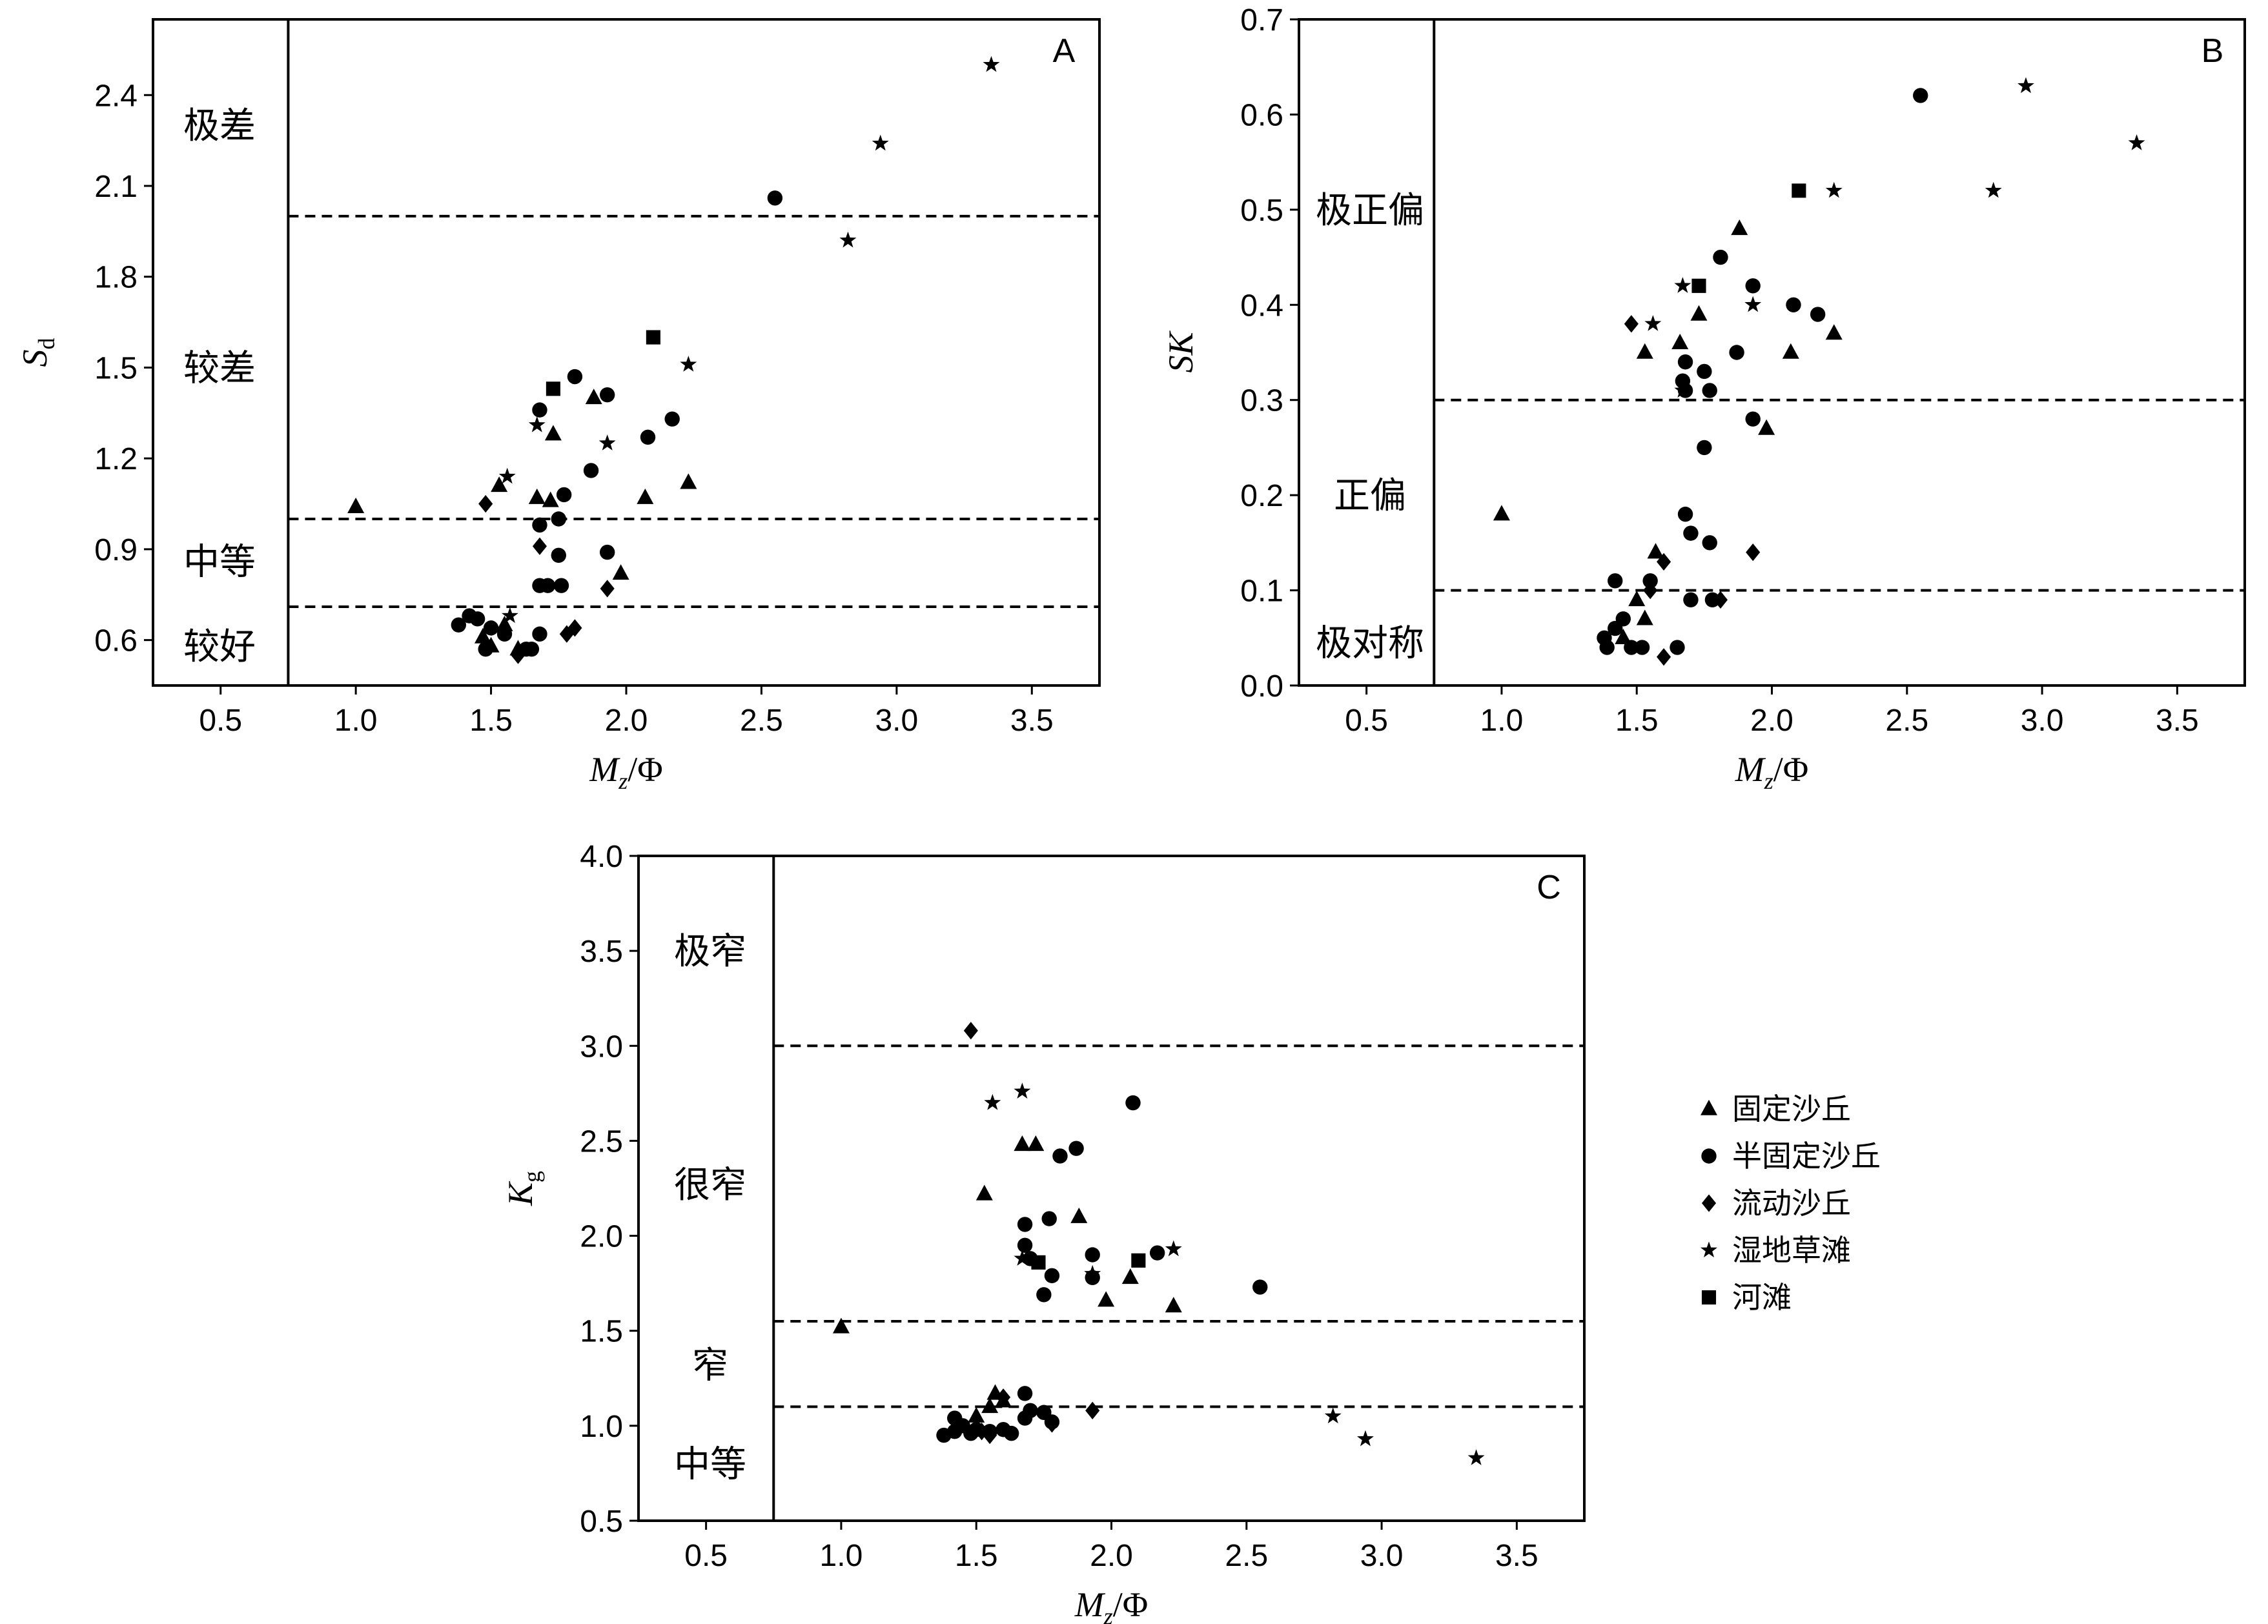 The height and width of the screenshot is (1624, 2268). What do you see at coordinates (1549, 887) in the screenshot?
I see `panel-letter: C` at bounding box center [1549, 887].